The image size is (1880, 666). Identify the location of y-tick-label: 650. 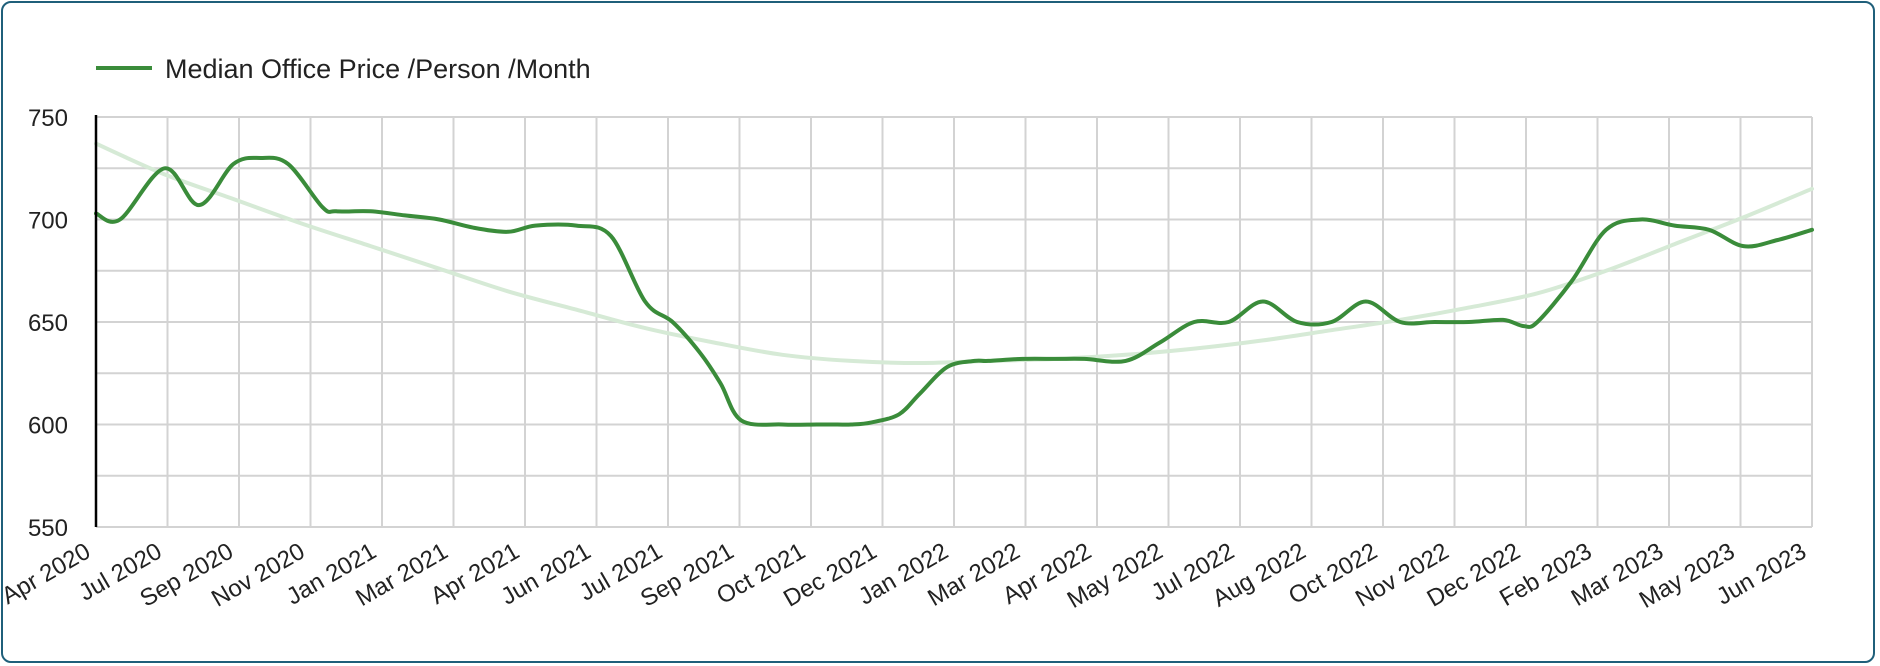
(48, 323).